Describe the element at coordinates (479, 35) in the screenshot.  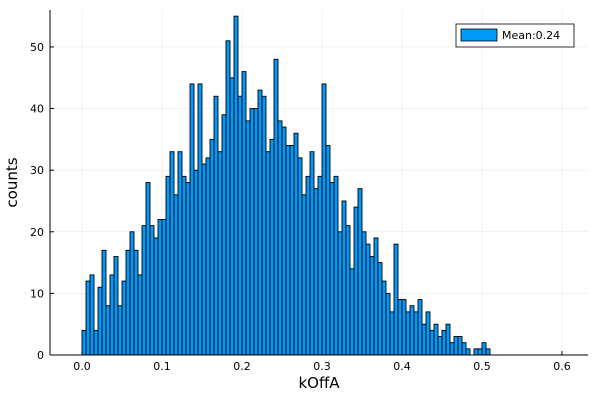
I see `legend-swatch` at that location.